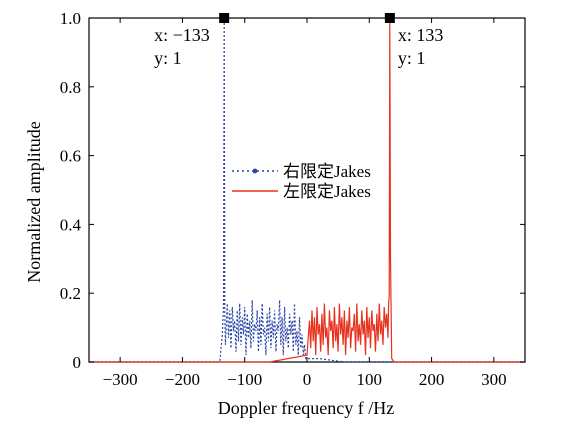 The image size is (563, 426). What do you see at coordinates (307, 379) in the screenshot?
I see `x-tick-label: 0` at bounding box center [307, 379].